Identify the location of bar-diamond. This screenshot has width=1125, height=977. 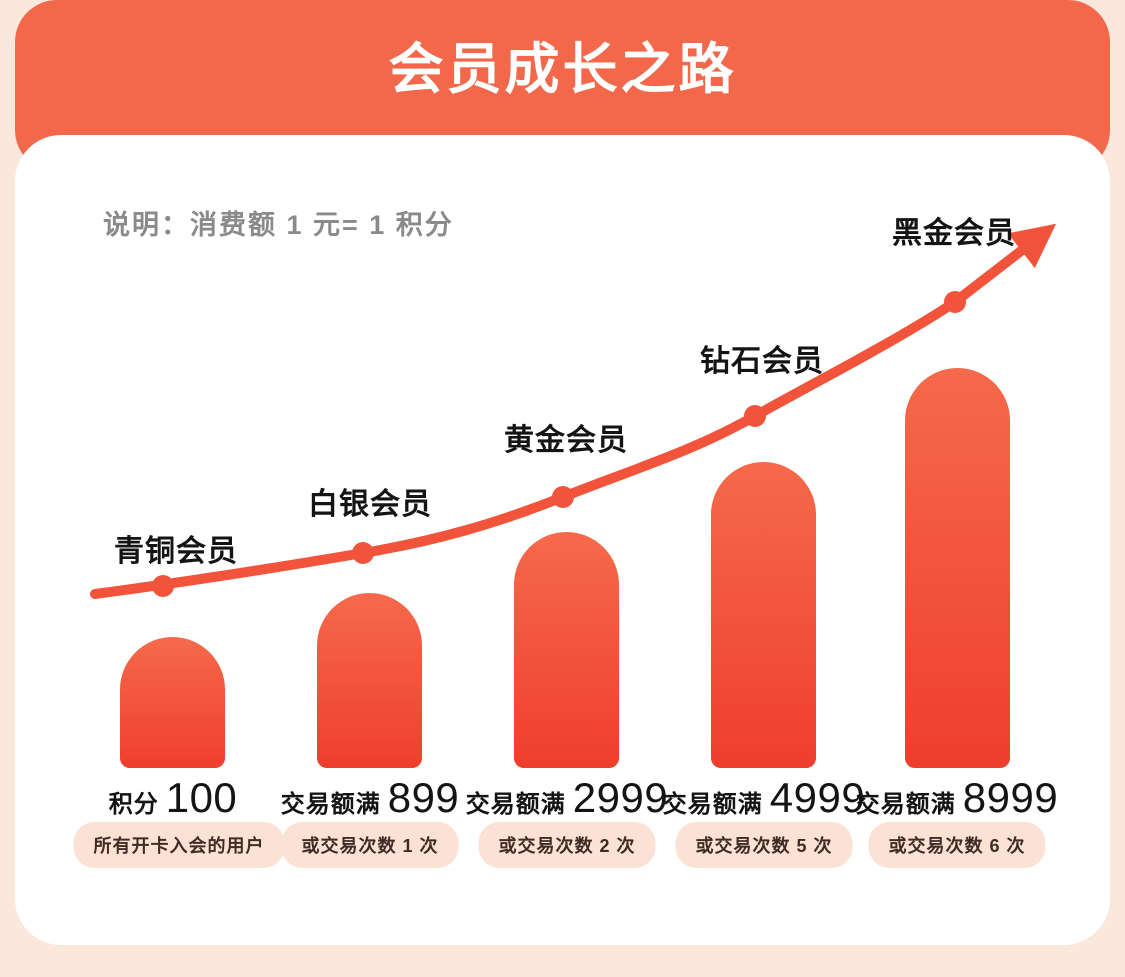
(763, 615).